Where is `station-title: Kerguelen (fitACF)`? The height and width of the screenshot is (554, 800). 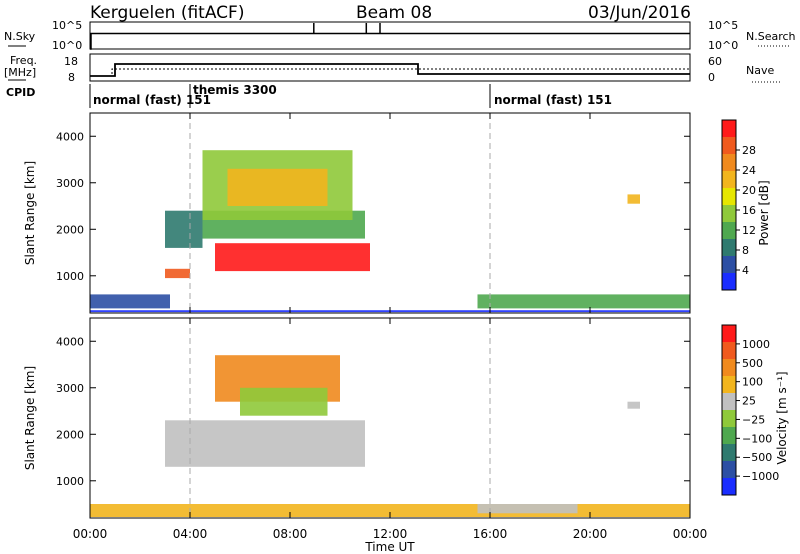 station-title: Kerguelen (fitACF) is located at coordinates (167, 13).